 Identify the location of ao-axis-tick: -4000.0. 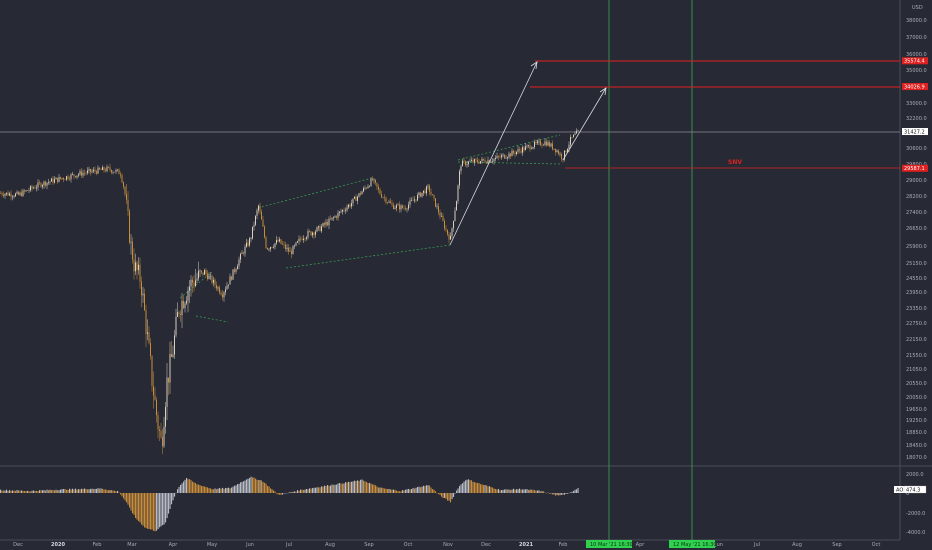
(915, 533).